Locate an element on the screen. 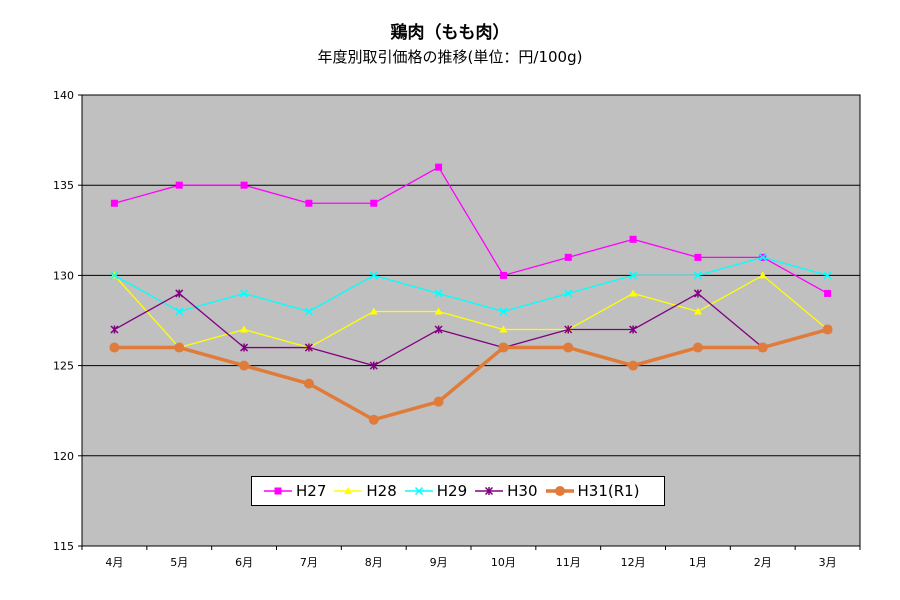 The width and height of the screenshot is (900, 600). x-tick-label: 1月 is located at coordinates (698, 562).